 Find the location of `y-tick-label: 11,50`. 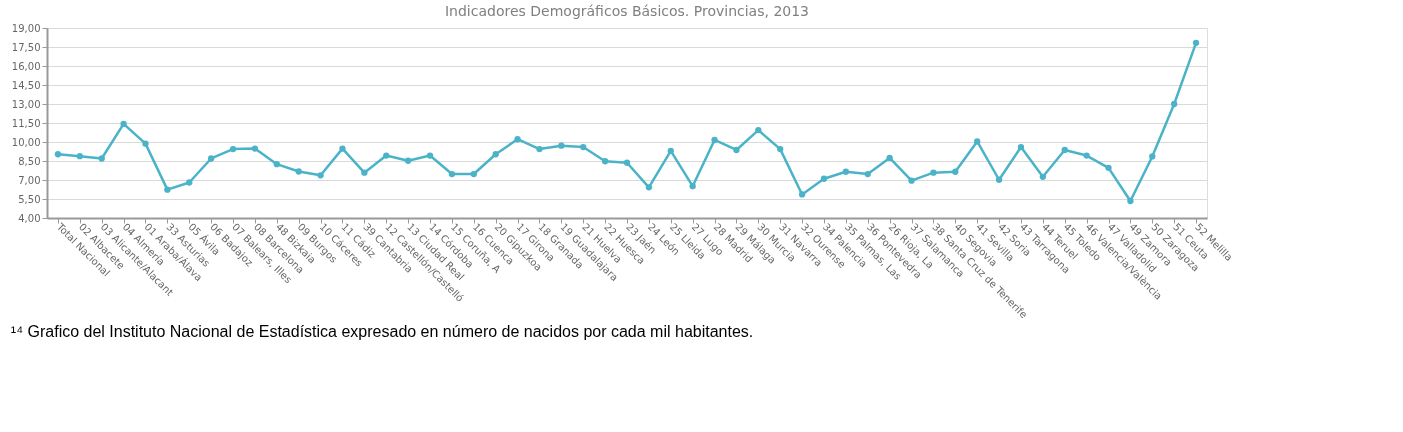

y-tick-label: 11,50 is located at coordinates (26, 123).